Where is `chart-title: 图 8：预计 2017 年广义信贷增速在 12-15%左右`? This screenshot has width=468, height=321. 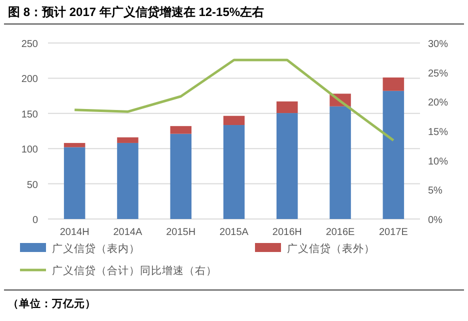 chart-title: 图 8：预计 2017 年广义信贷增速在 12-15%左右 is located at coordinates (136, 12).